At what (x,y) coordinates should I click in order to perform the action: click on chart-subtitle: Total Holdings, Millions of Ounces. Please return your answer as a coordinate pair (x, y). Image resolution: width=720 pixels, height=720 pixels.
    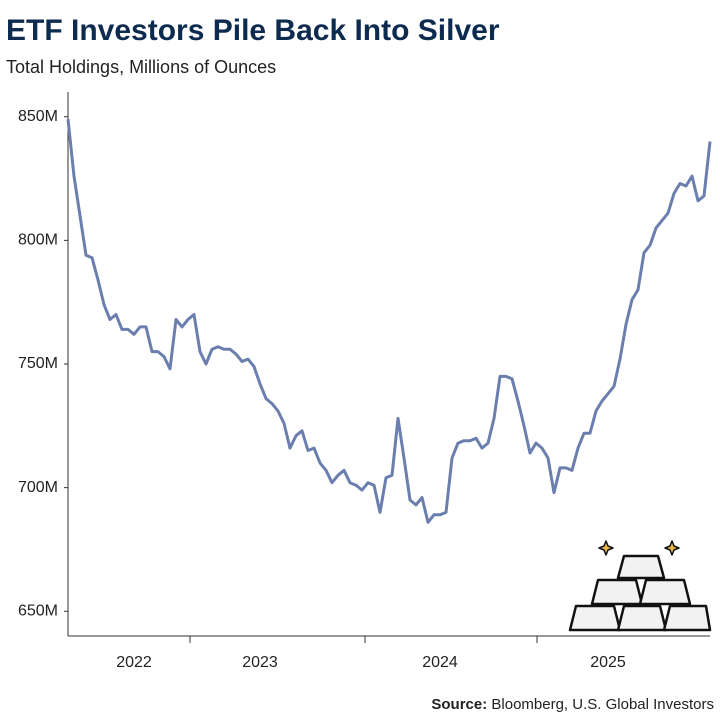
    Looking at the image, I should click on (141, 67).